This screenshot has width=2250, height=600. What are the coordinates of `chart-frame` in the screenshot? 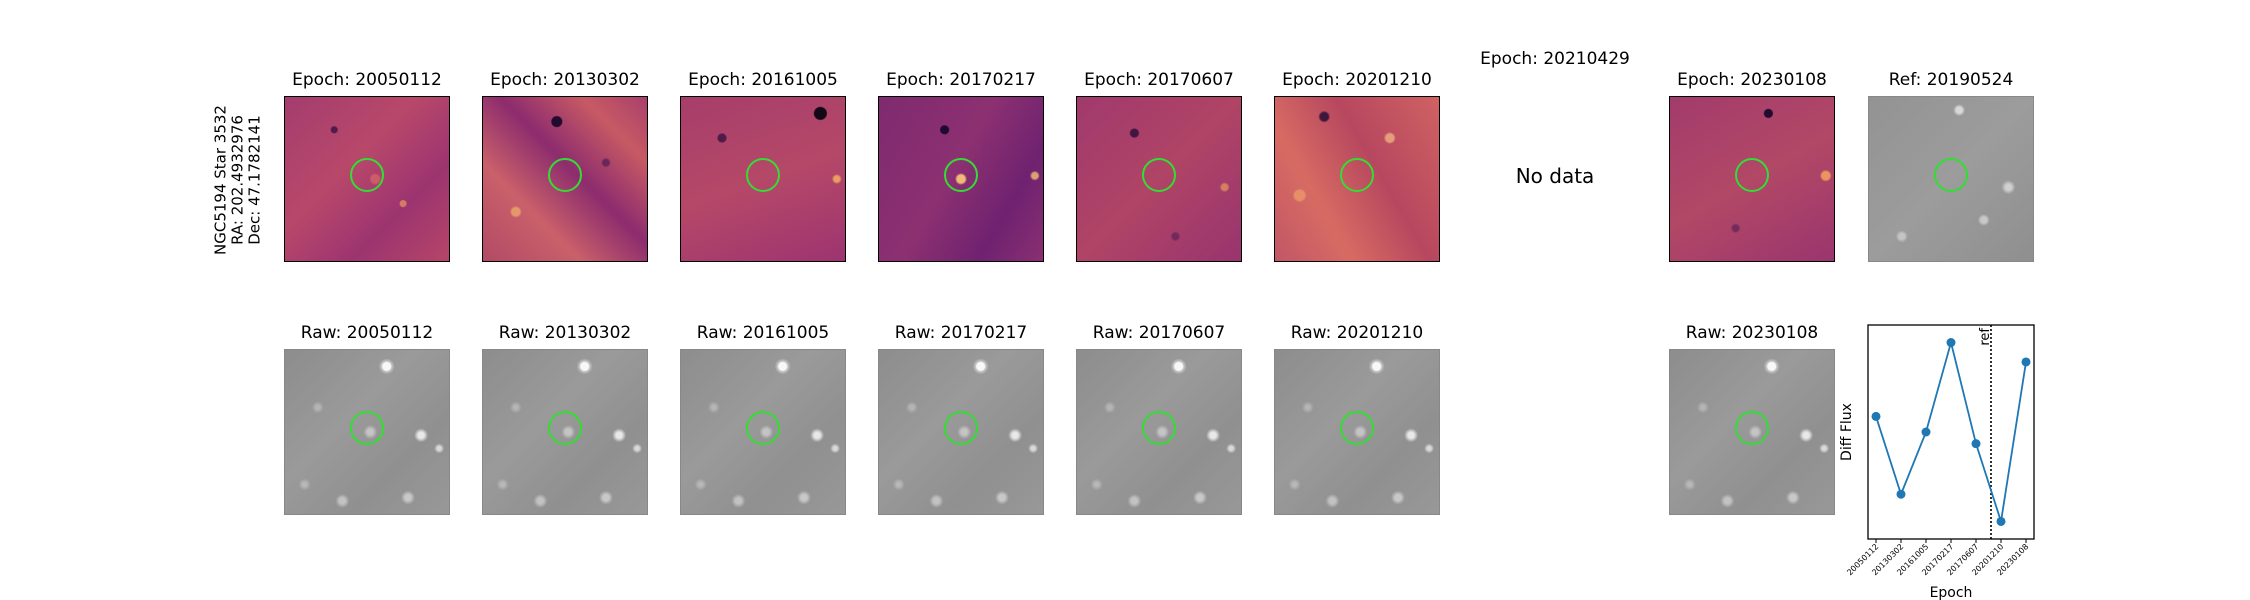 It's located at (1951, 432).